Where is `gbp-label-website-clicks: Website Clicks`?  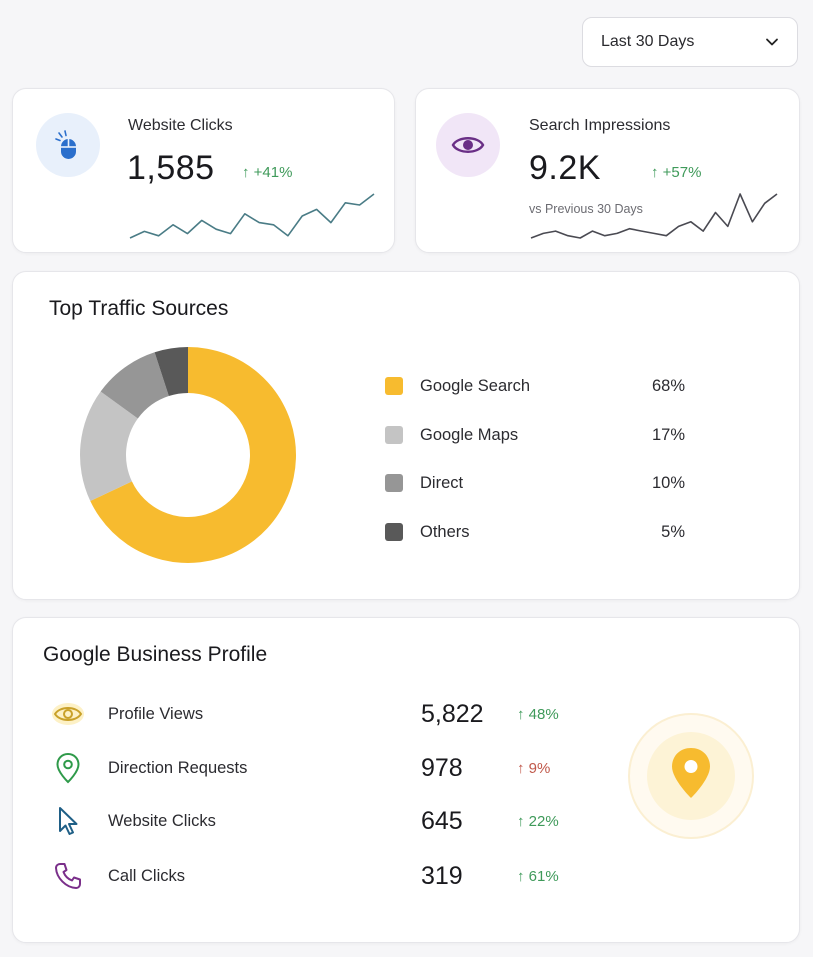 gbp-label-website-clicks: Website Clicks is located at coordinates (162, 820).